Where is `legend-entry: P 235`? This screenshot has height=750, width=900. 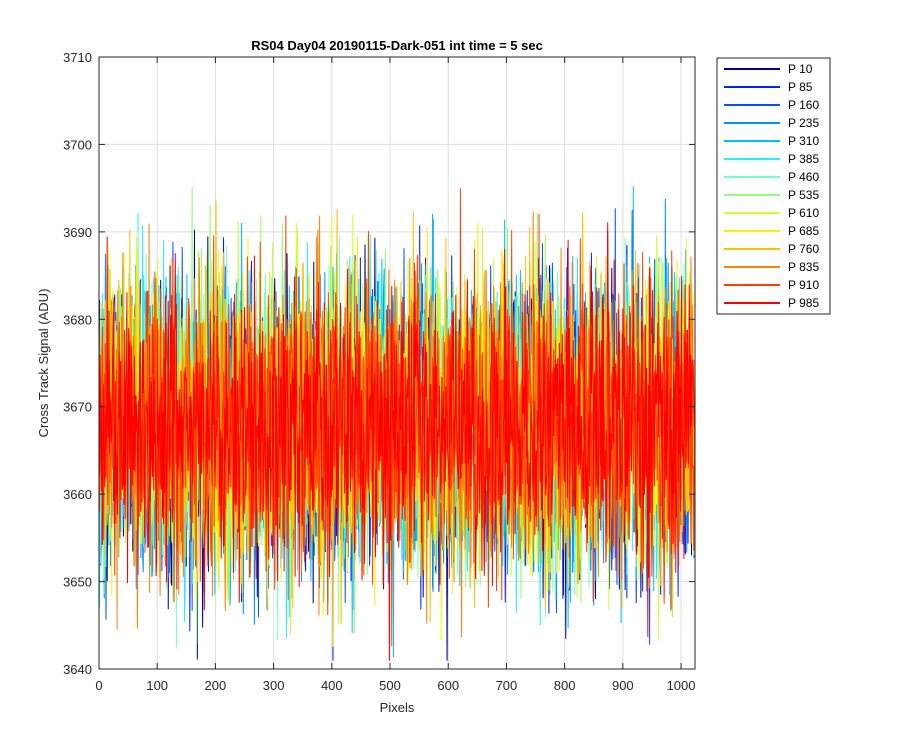 legend-entry: P 235 is located at coordinates (803, 123).